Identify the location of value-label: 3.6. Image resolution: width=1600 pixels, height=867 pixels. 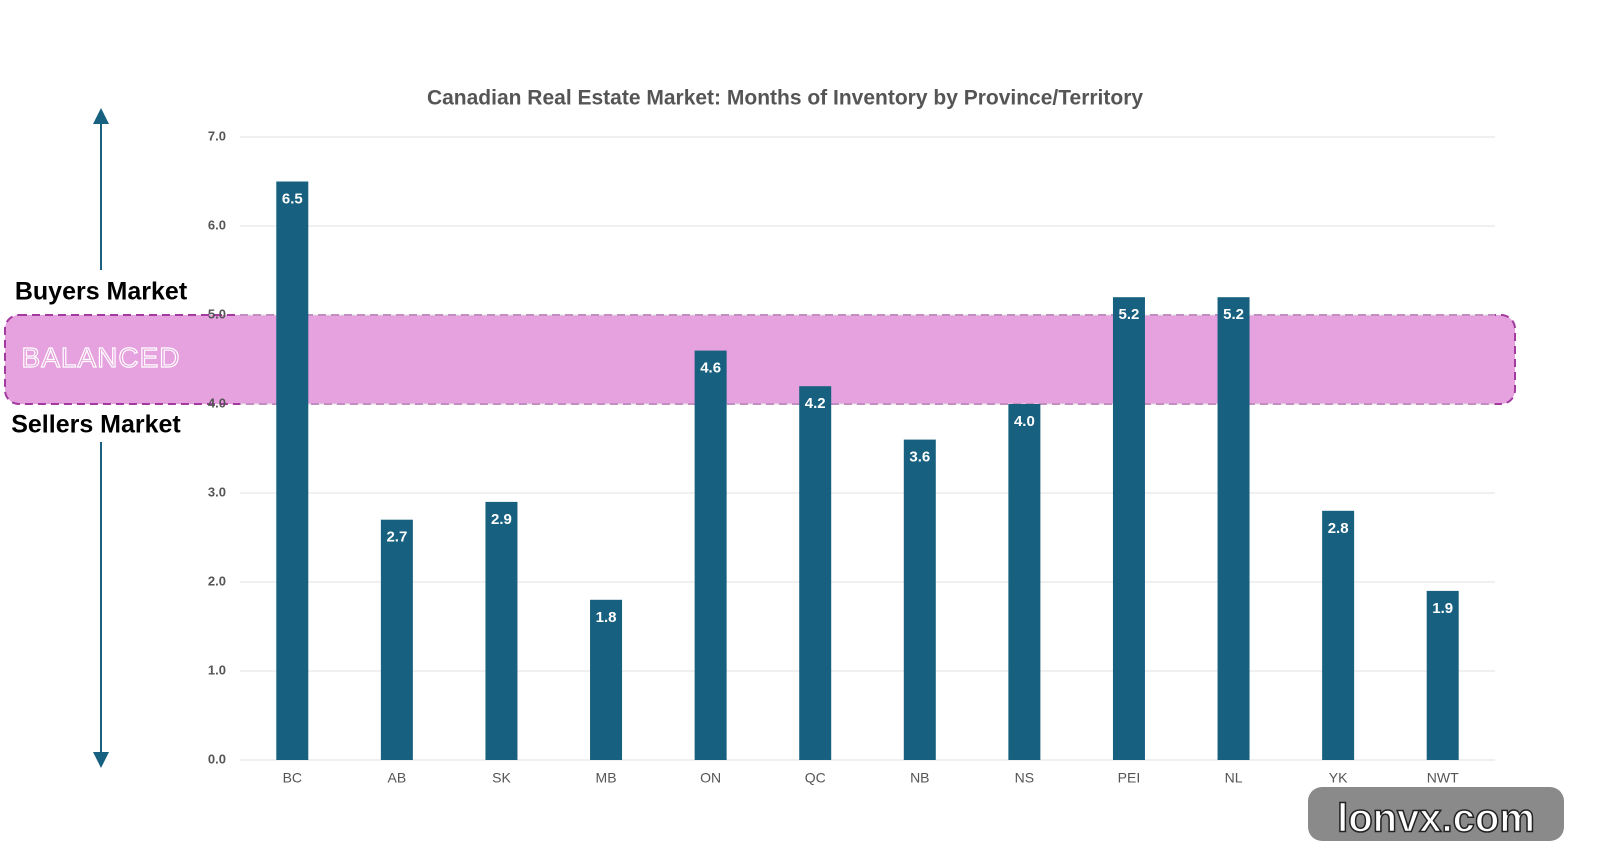
(919, 457).